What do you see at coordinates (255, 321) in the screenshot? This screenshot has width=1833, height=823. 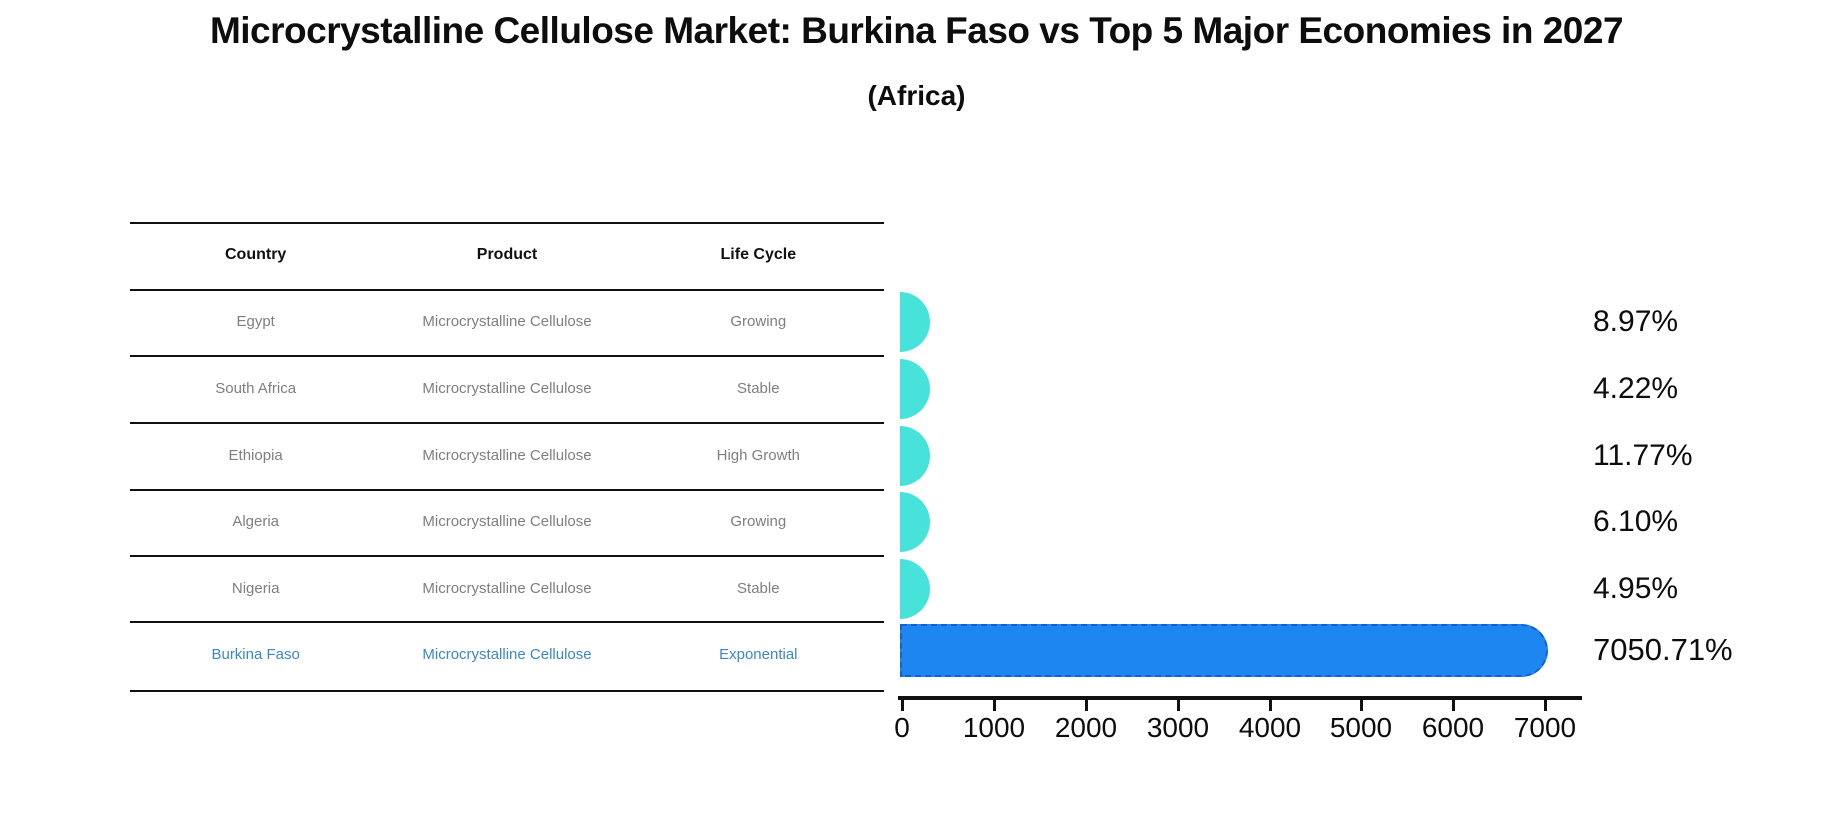 I see `cell-country: Egypt` at bounding box center [255, 321].